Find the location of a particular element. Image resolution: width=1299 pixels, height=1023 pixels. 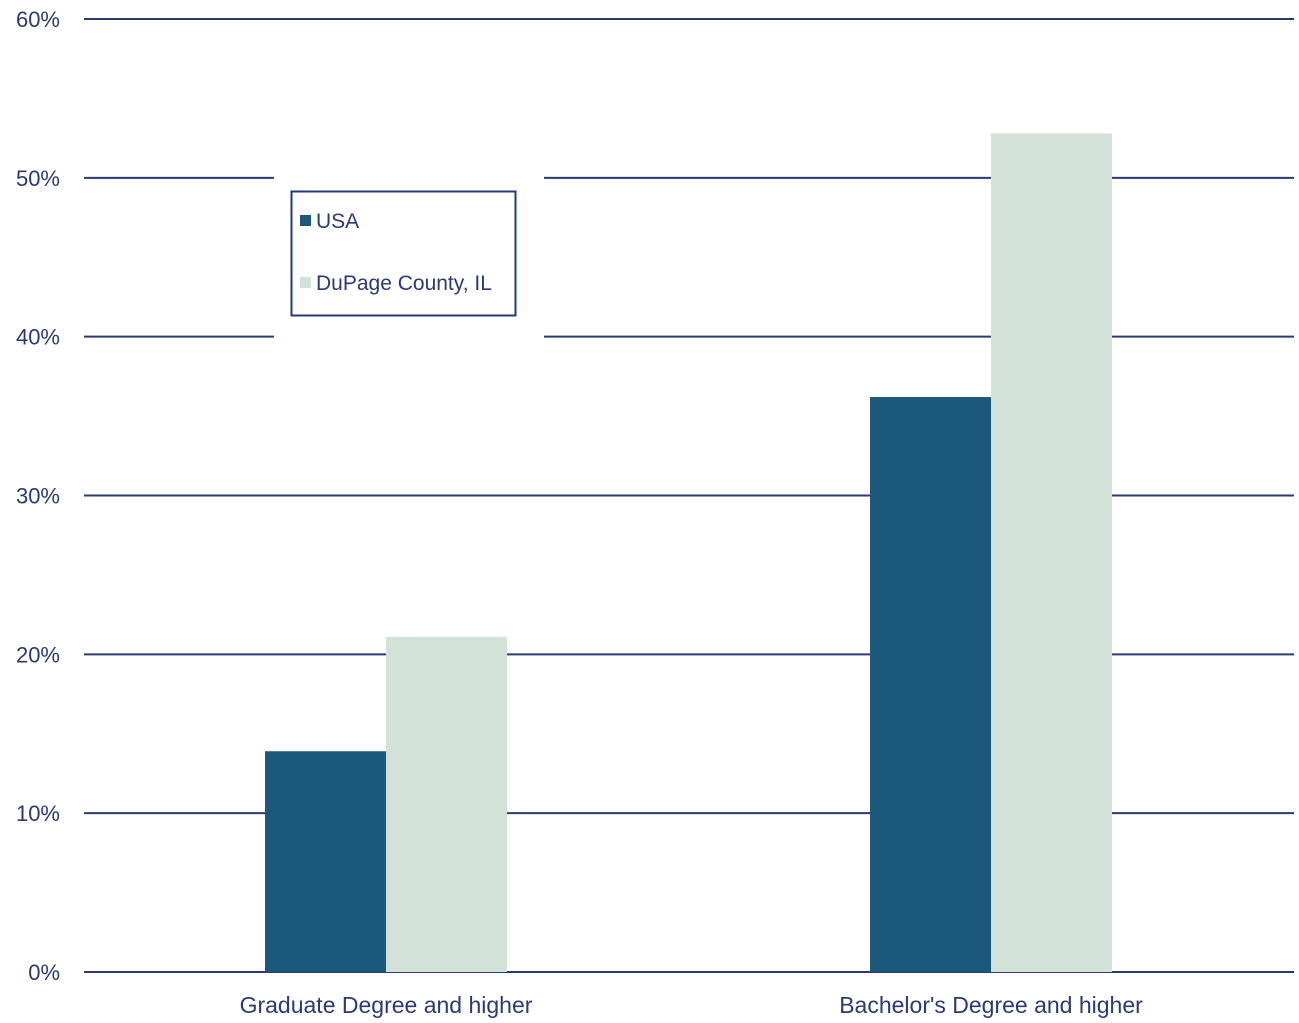

x-category-label: Graduate Degree and higher is located at coordinates (386, 1005).